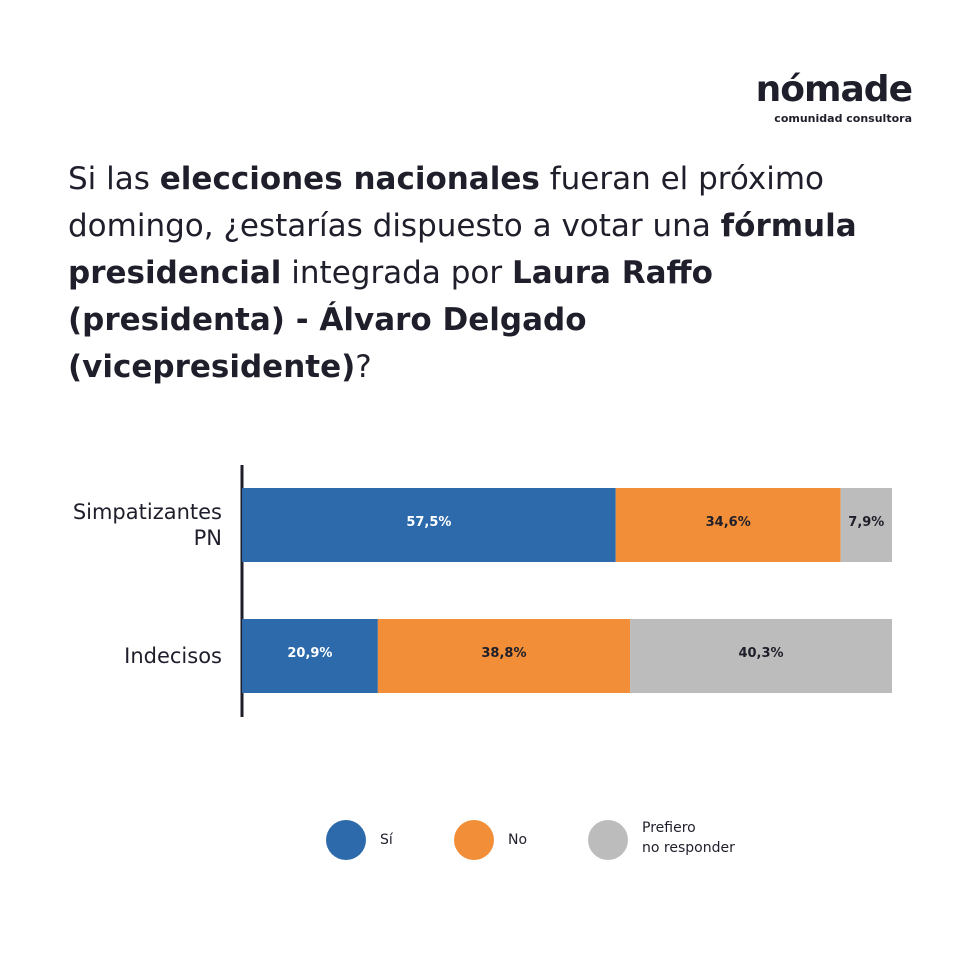  I want to click on category-label-line: Indecisos, so click(173, 656).